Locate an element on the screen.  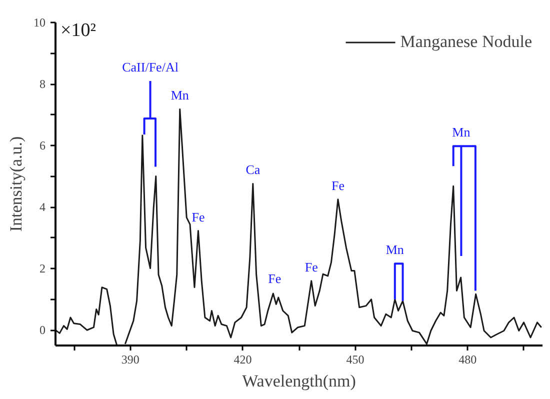
x-tick-label: 450 is located at coordinates (355, 359).